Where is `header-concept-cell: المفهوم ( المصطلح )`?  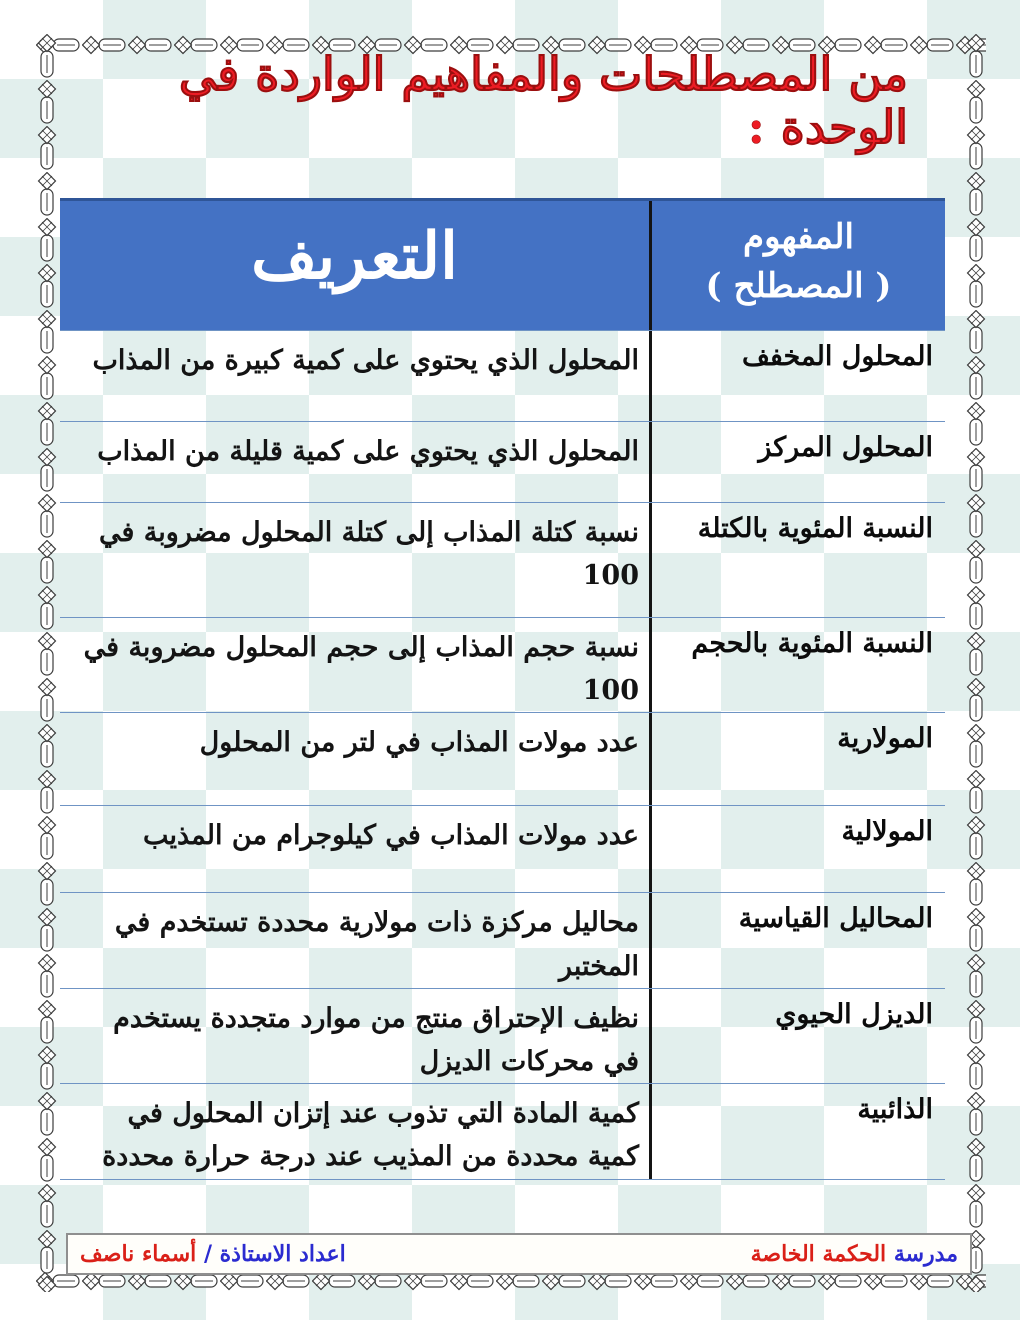
header-concept-cell: المفهوم ( المصطلح ) is located at coordinates (797, 265).